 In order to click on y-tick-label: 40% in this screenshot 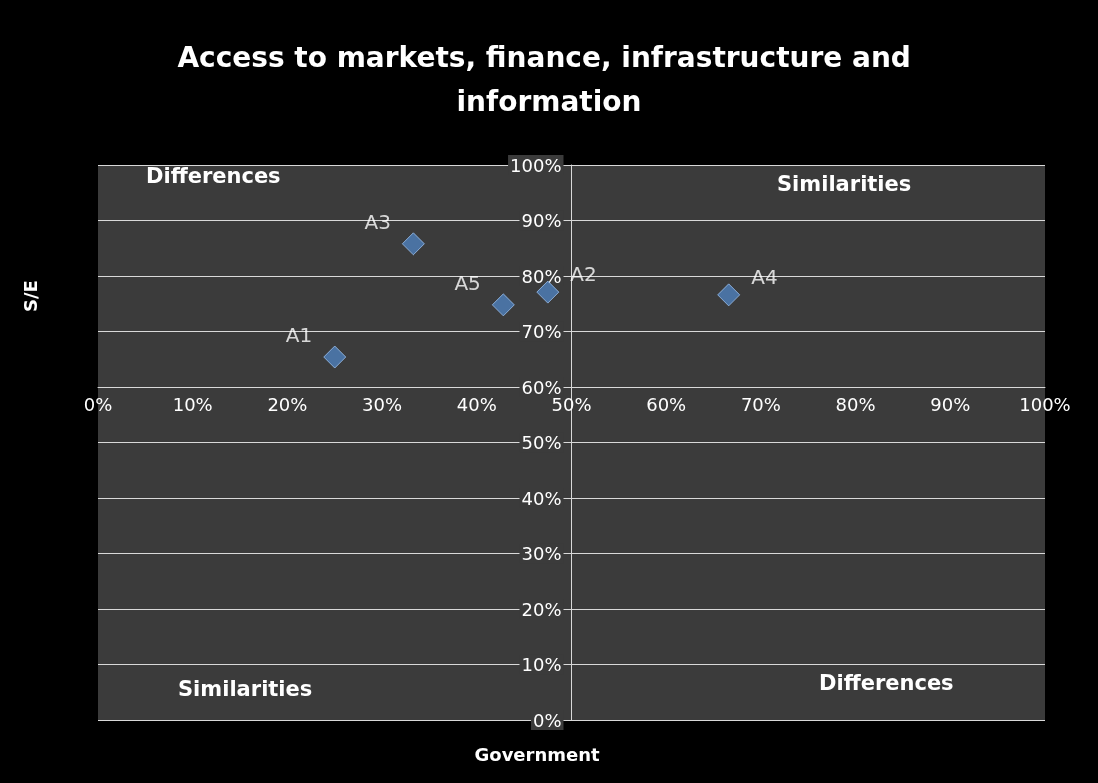, I will do `click(541, 498)`.